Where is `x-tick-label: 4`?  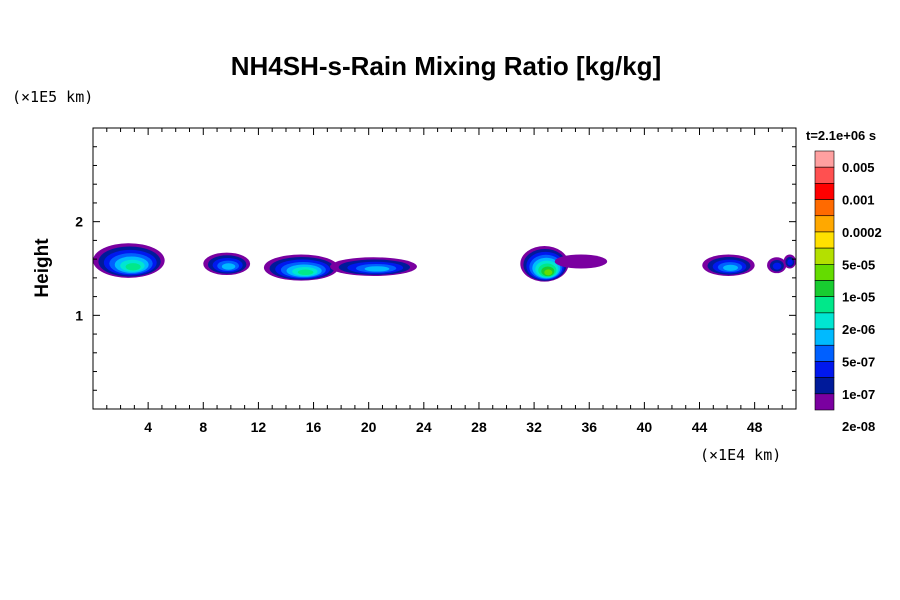
x-tick-label: 4 is located at coordinates (148, 427).